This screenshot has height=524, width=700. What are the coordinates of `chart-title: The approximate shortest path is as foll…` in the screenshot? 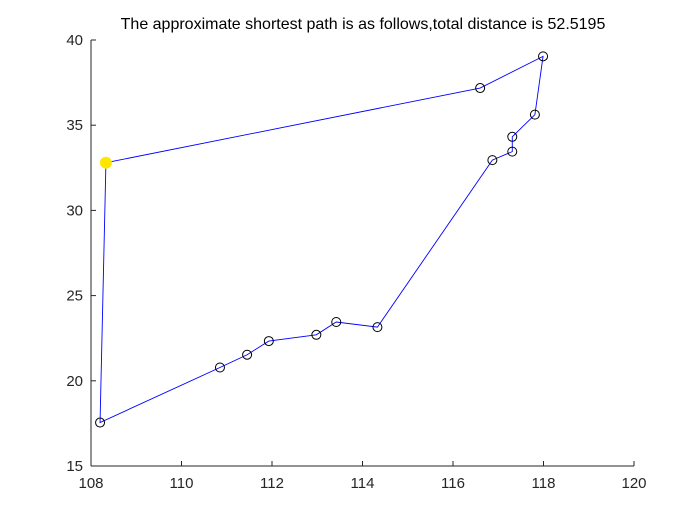 It's located at (363, 24).